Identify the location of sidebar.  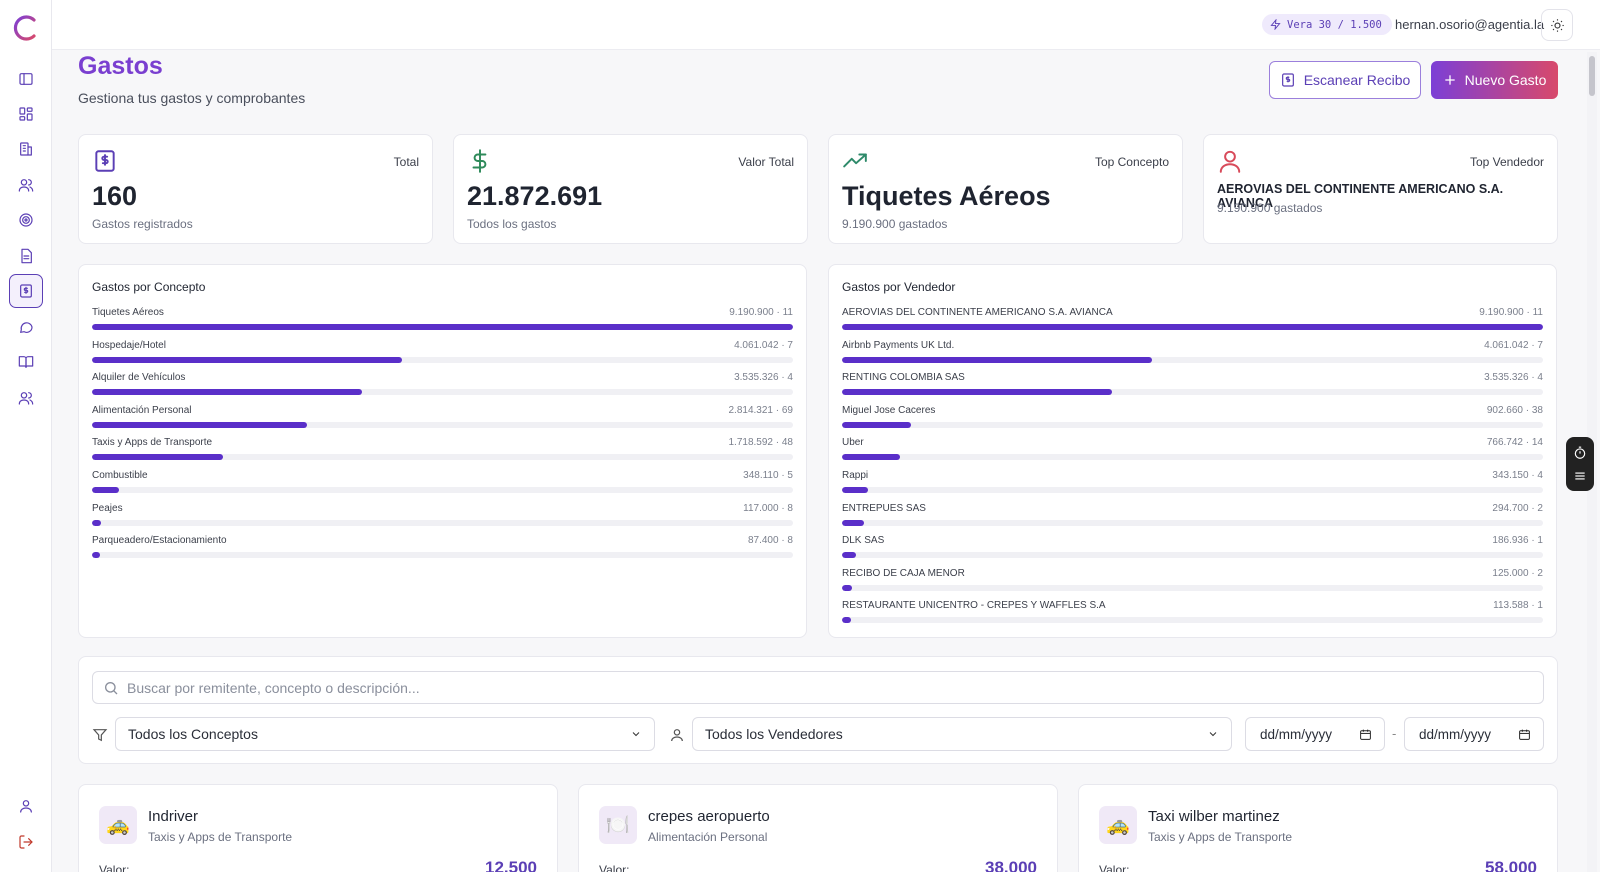
(26, 436).